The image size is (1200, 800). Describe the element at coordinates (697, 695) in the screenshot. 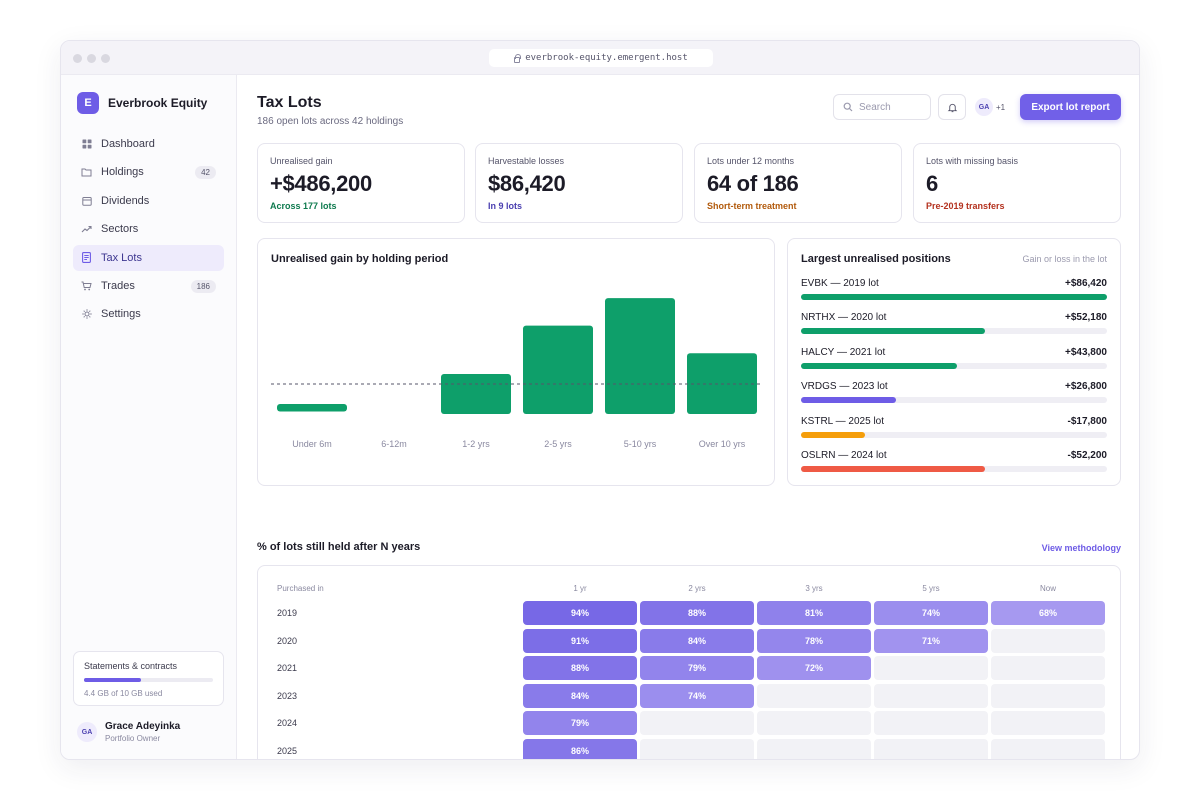

I see `cohort-cell: 74%` at that location.